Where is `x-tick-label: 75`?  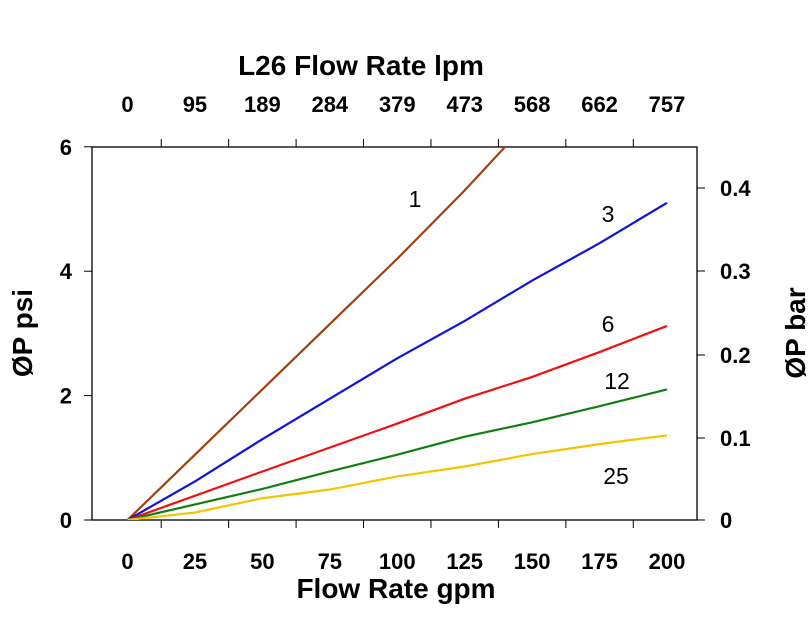 x-tick-label: 75 is located at coordinates (330, 561).